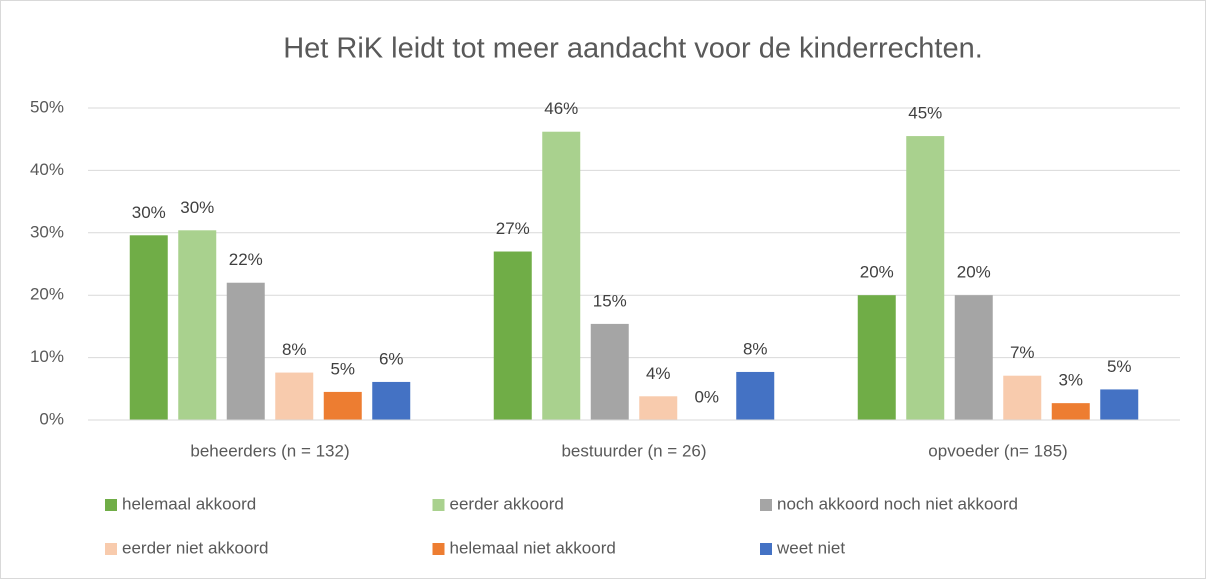  I want to click on x-tick-label: opvoeder (n= 185), so click(997, 450).